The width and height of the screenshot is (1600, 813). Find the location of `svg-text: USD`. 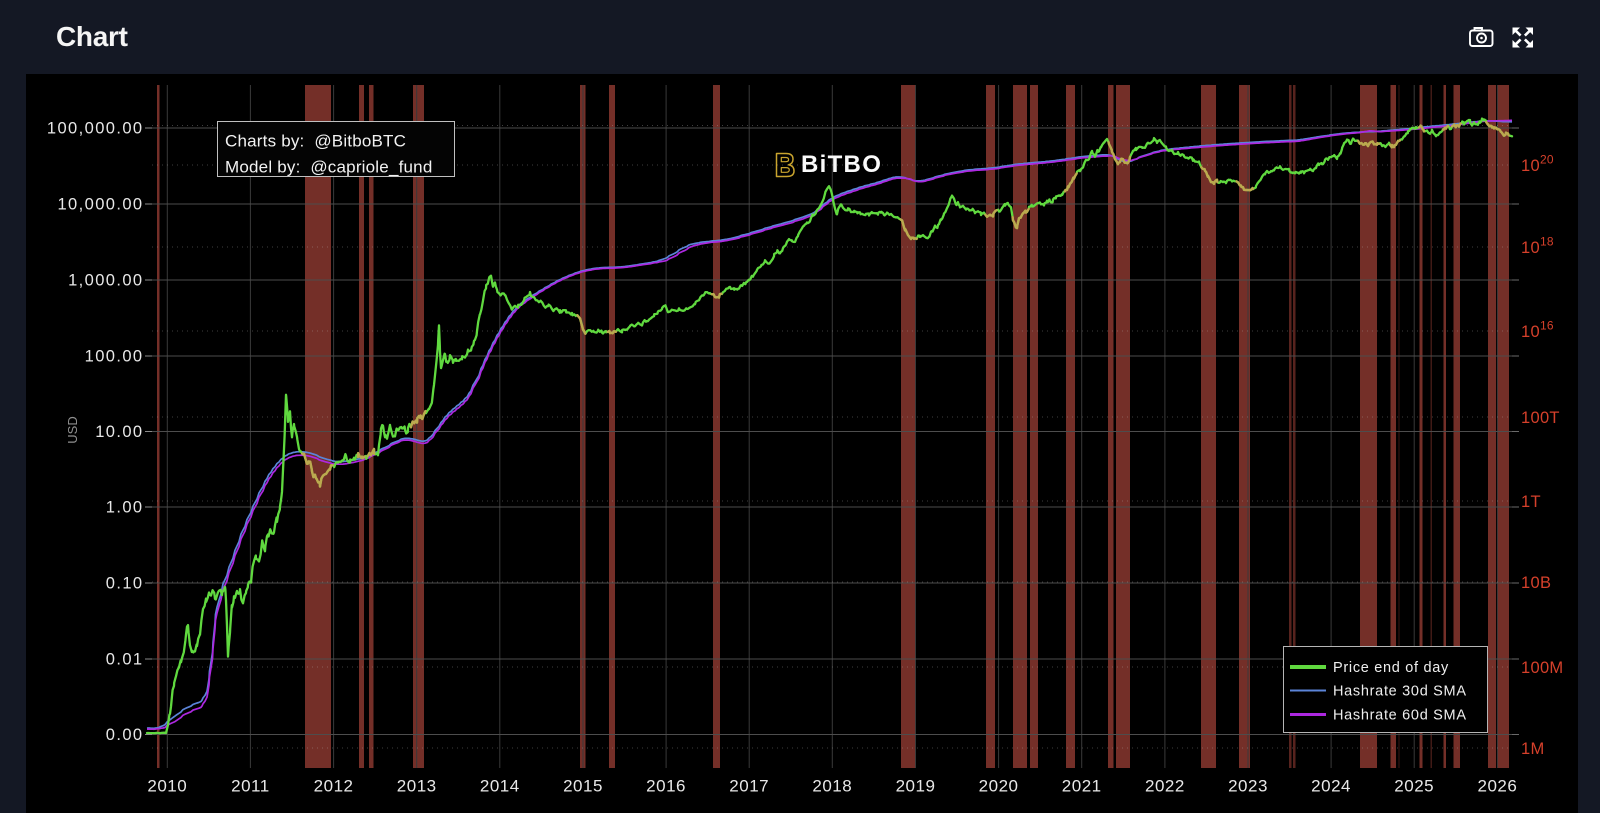

svg-text: USD is located at coordinates (72, 429).